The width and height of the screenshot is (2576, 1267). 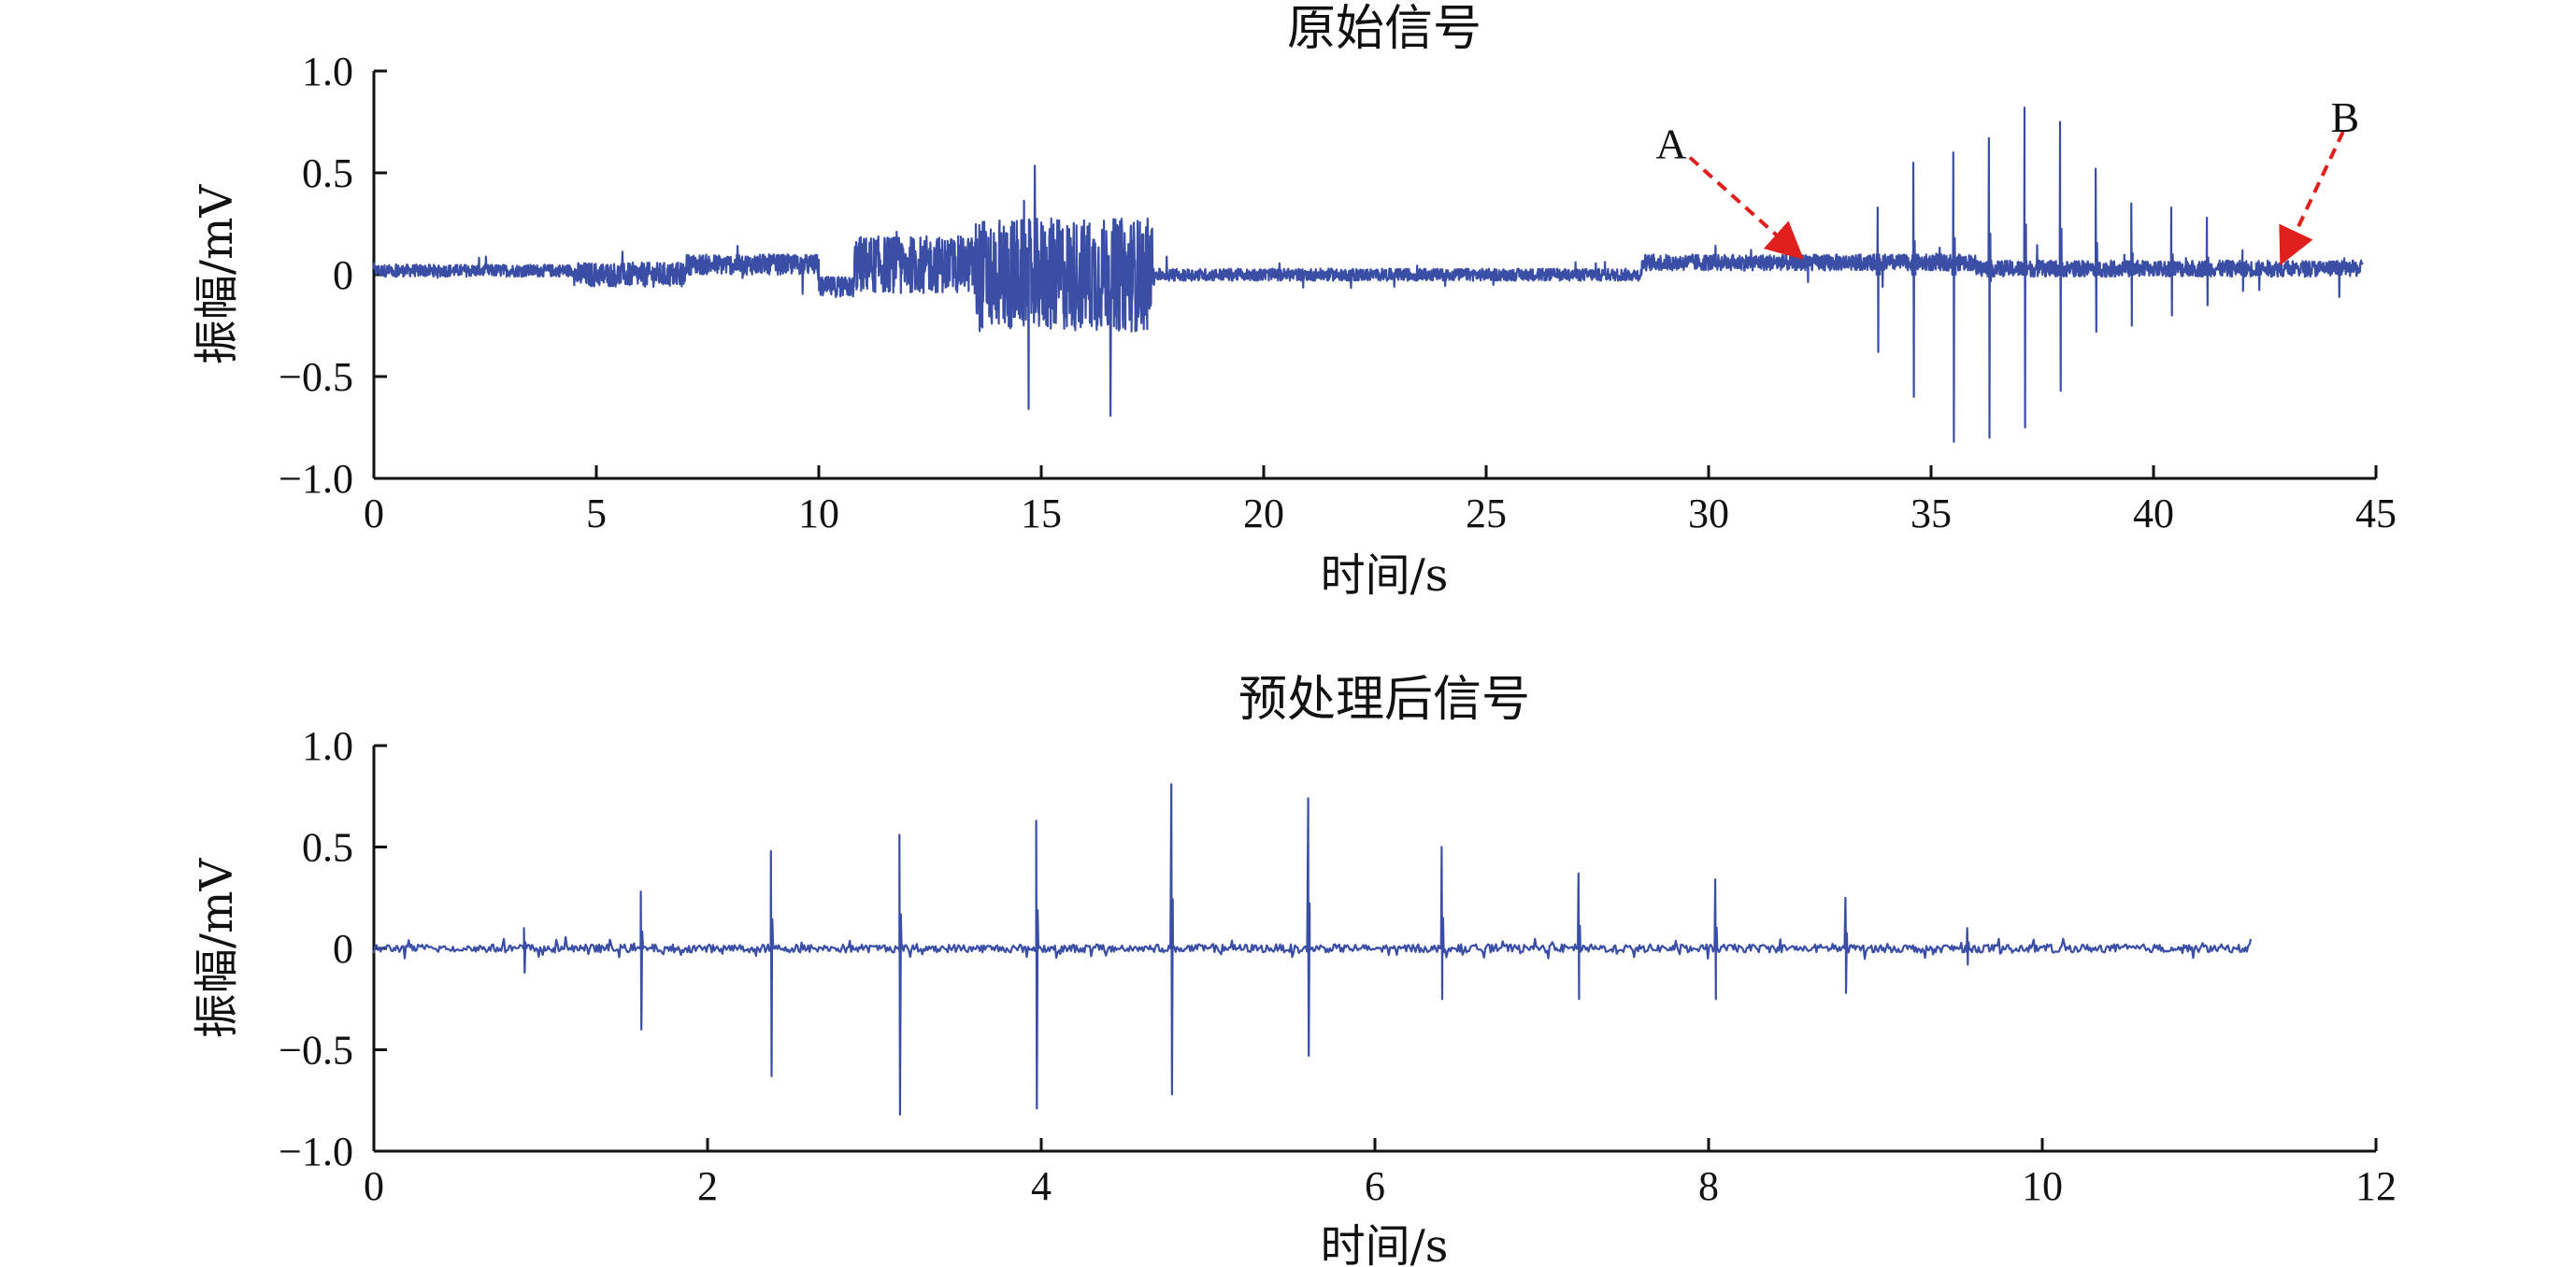 I want to click on x-tick-label: 40, so click(x=2153, y=513).